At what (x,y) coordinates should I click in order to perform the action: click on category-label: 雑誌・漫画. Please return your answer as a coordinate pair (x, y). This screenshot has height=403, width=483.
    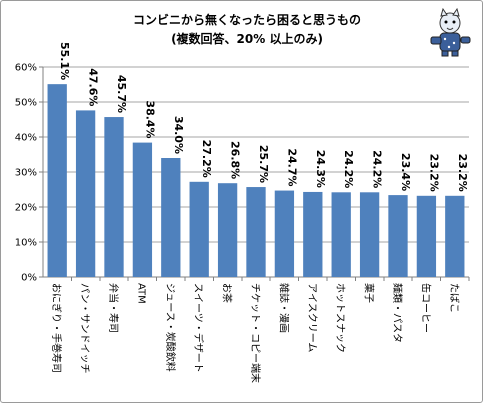
    Looking at the image, I should click on (283, 308).